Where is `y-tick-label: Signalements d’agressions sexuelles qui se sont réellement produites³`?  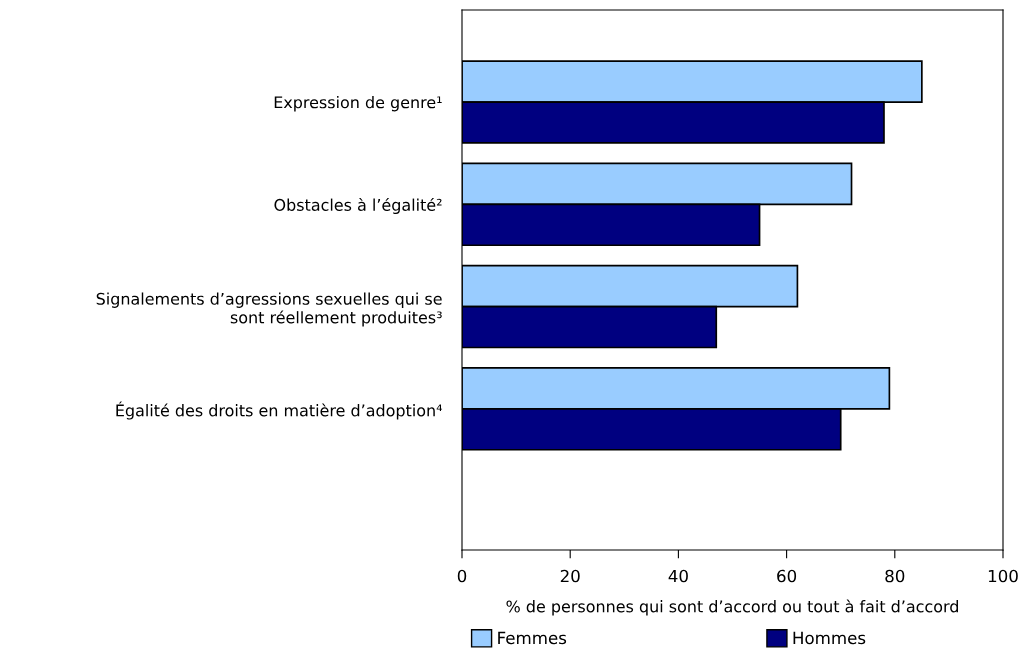 y-tick-label: Signalements d’agressions sexuelles qui se sont réellement produites³ is located at coordinates (269, 309).